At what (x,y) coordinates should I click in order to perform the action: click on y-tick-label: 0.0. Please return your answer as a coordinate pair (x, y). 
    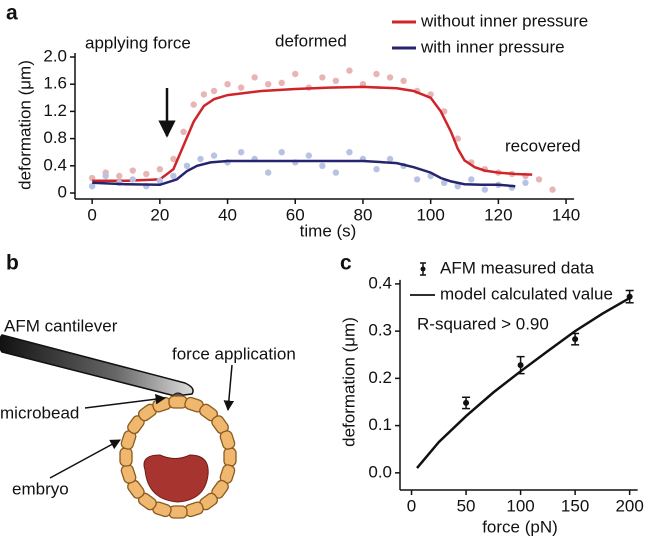
    Looking at the image, I should click on (380, 471).